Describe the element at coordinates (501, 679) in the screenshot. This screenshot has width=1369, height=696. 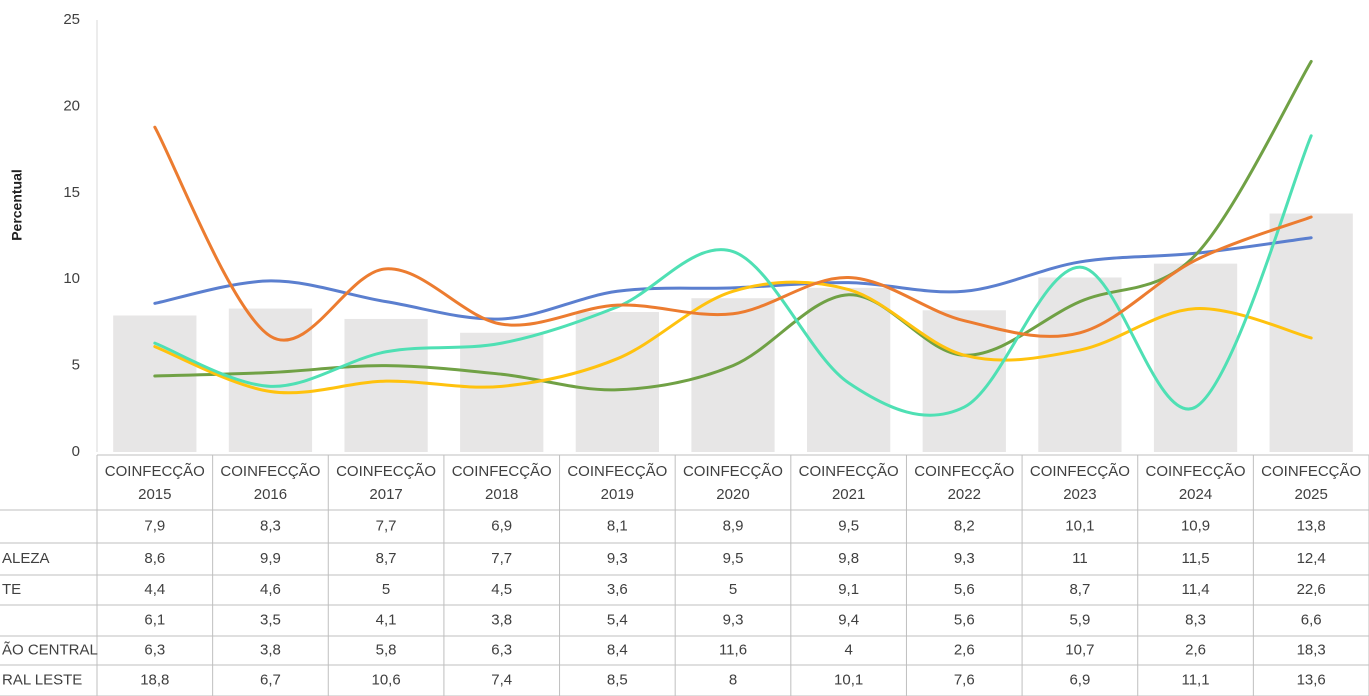
I see `data-label: 7,4` at that location.